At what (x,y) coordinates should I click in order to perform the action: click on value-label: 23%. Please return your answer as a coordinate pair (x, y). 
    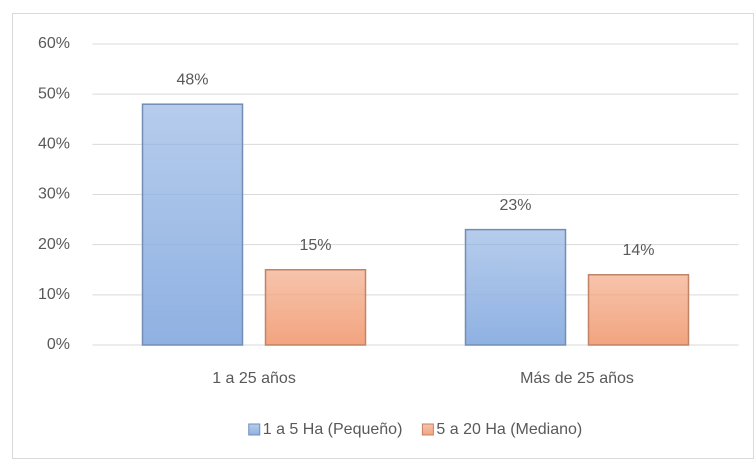
    Looking at the image, I should click on (515, 205).